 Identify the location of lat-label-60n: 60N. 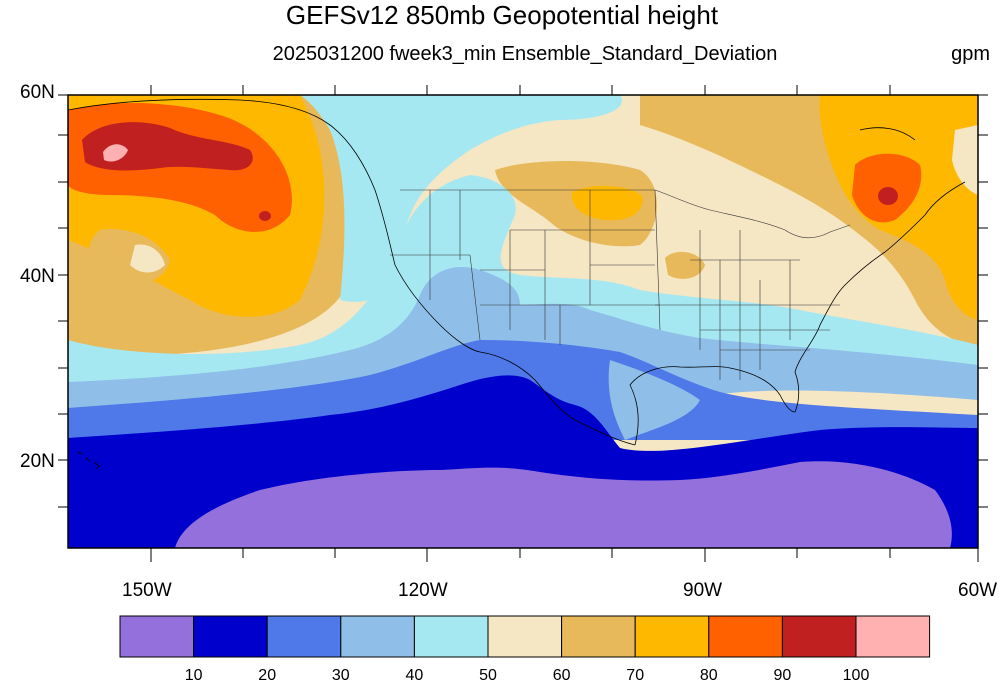
(37, 92).